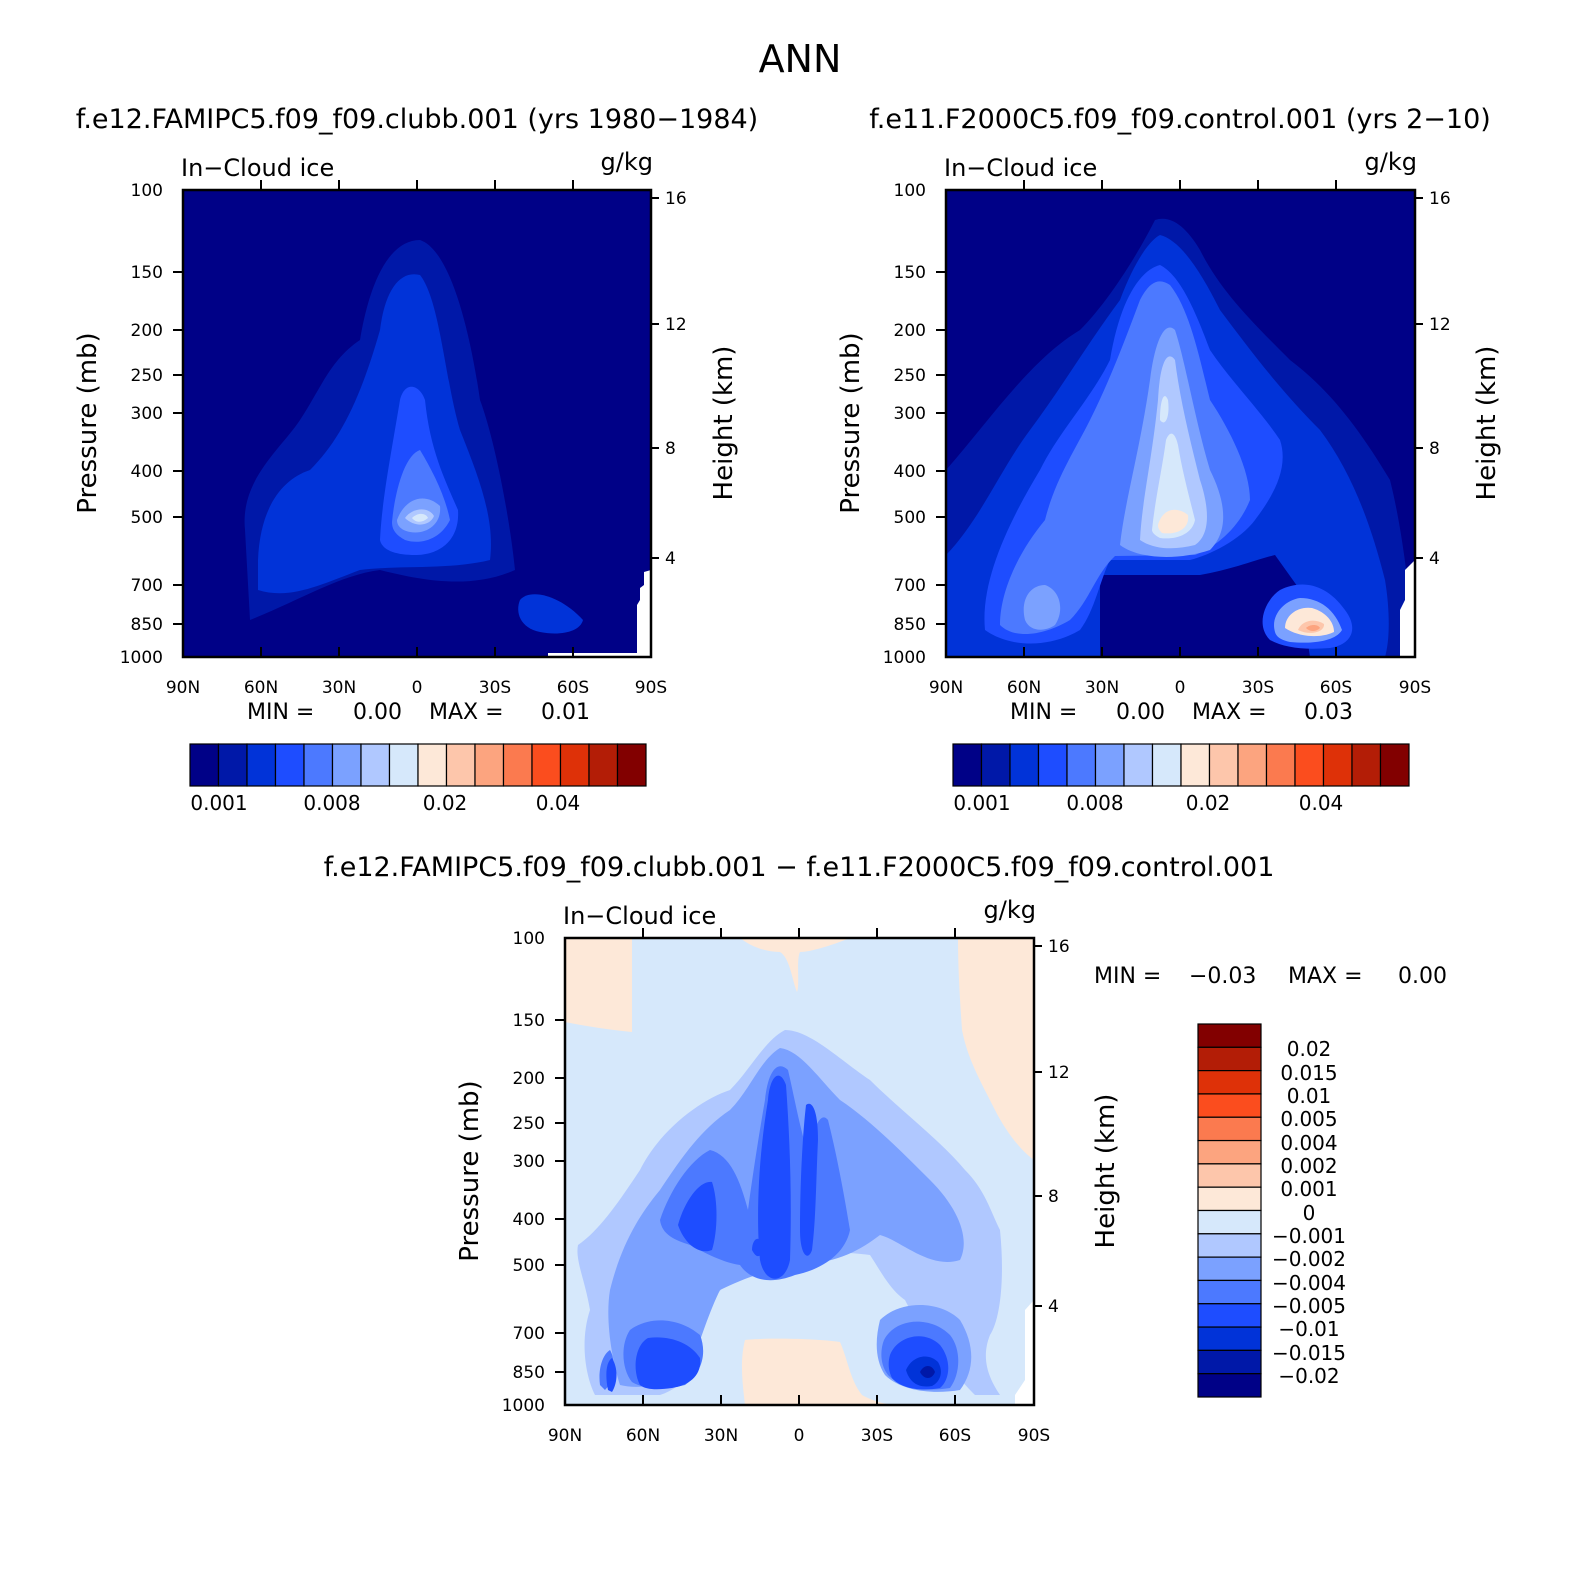 This screenshot has width=1591, height=1588. Describe the element at coordinates (1106, 1171) in the screenshot. I see `panel-3-ylabel-right: Height (km)` at that location.